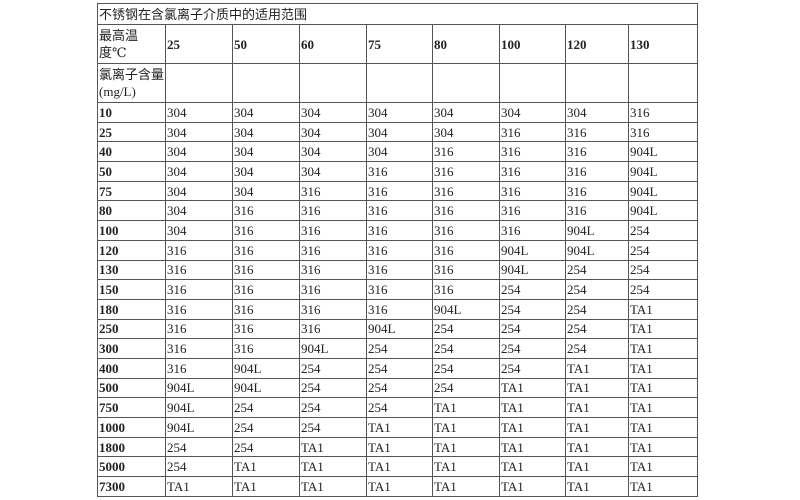 This screenshot has width=800, height=500. What do you see at coordinates (398, 467) in the screenshot?
I see `table-row: 5000 254 TA1 TA1 TA1 TA1 TA1 TA1 TA1` at bounding box center [398, 467].